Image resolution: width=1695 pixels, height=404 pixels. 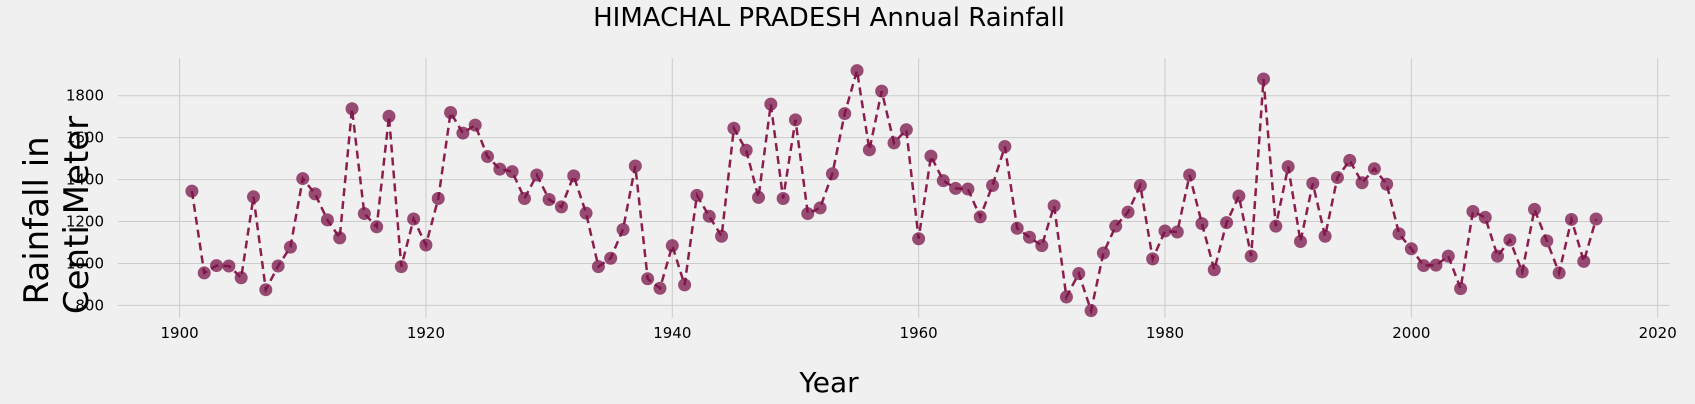 What do you see at coordinates (1411, 333) in the screenshot?
I see `x-tick-label: 2000` at bounding box center [1411, 333].